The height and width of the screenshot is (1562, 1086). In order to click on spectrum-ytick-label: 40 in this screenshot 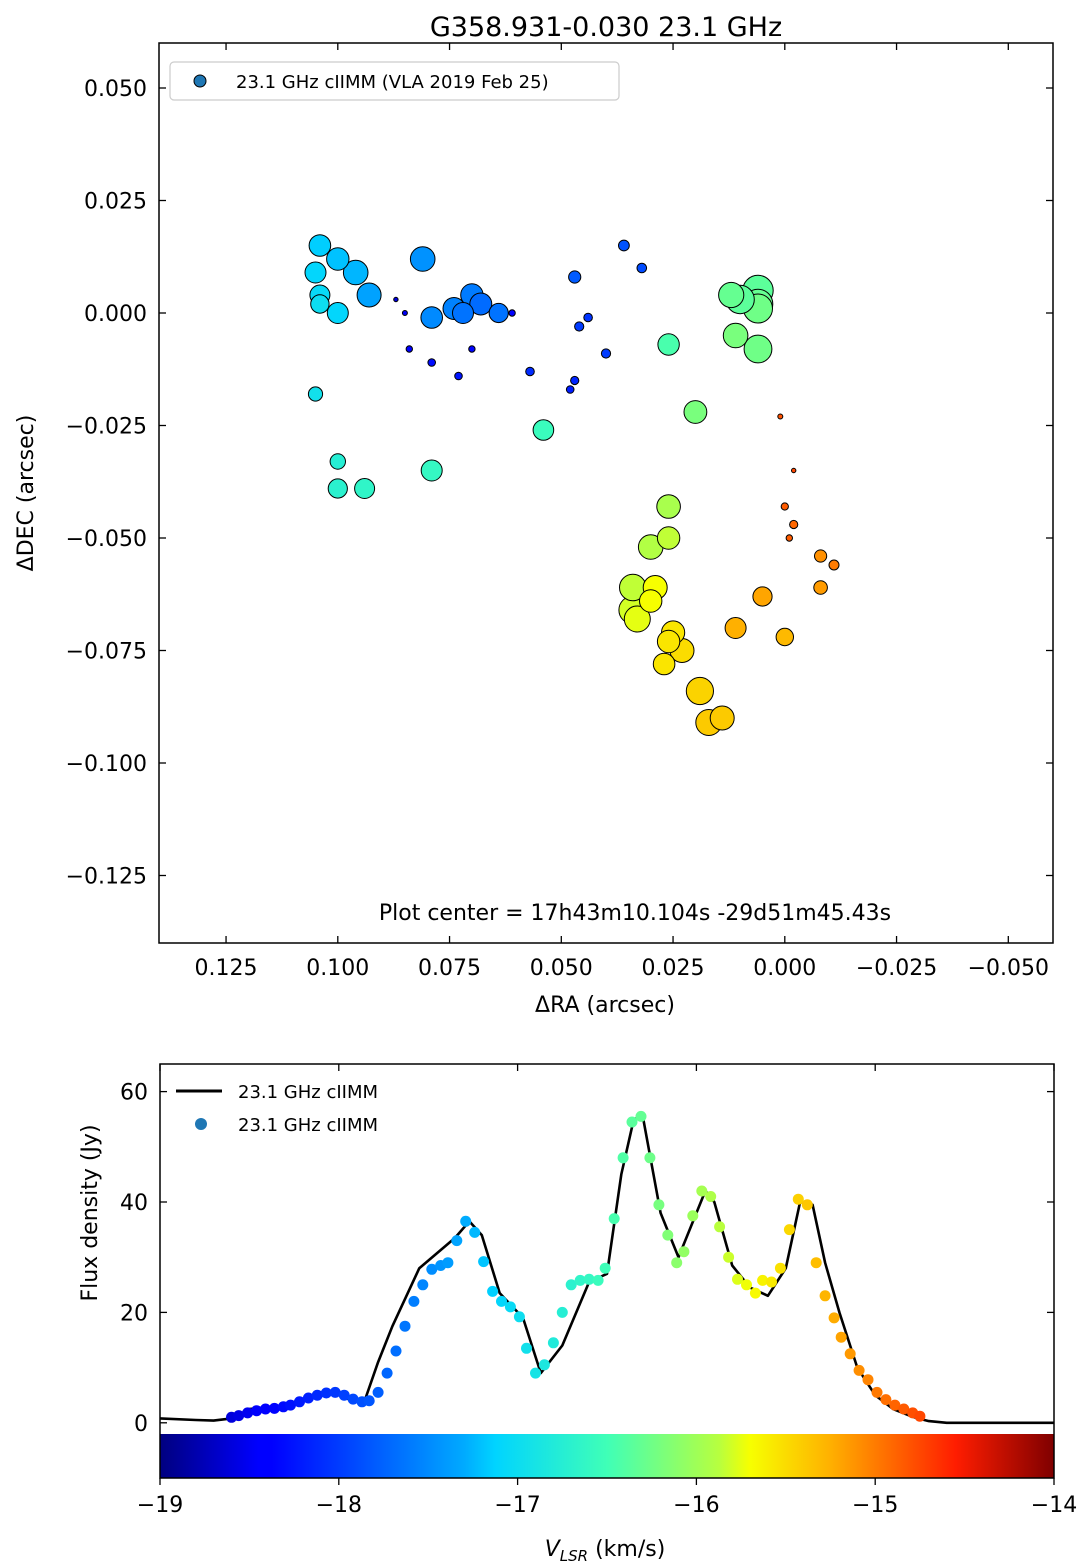, I will do `click(134, 1203)`.